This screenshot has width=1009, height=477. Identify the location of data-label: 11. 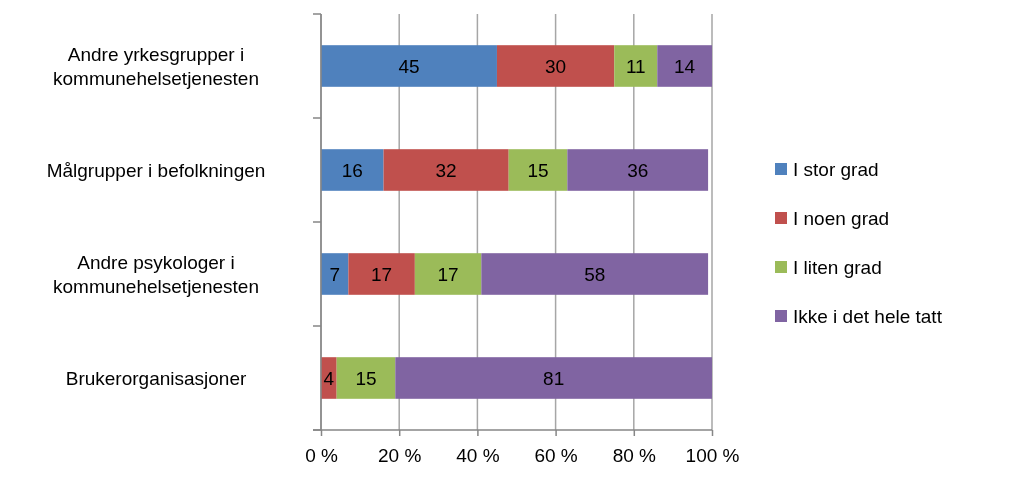
(635, 66).